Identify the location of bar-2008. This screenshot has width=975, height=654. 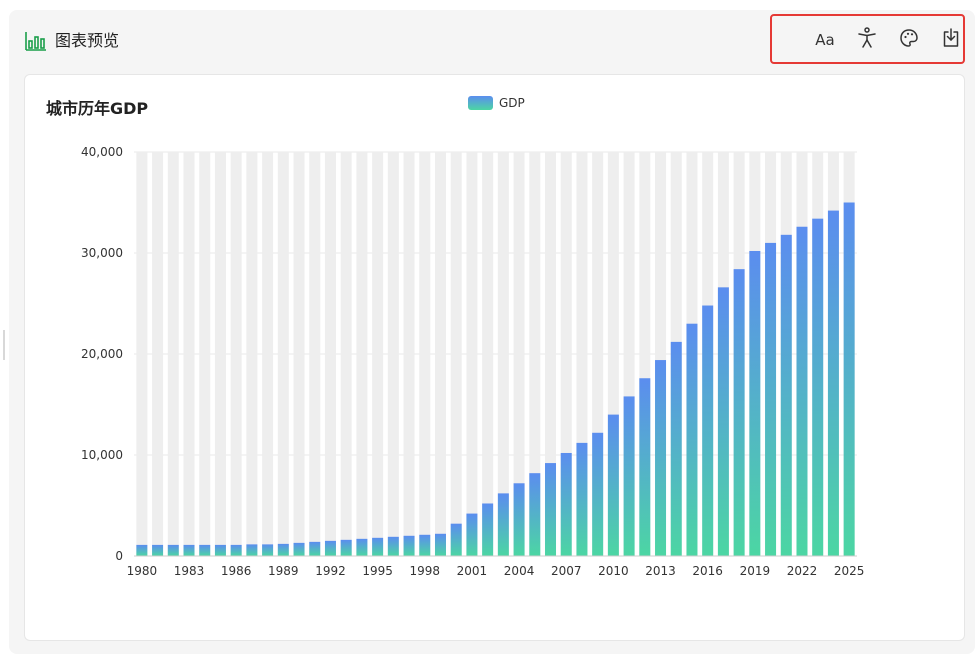
(582, 499).